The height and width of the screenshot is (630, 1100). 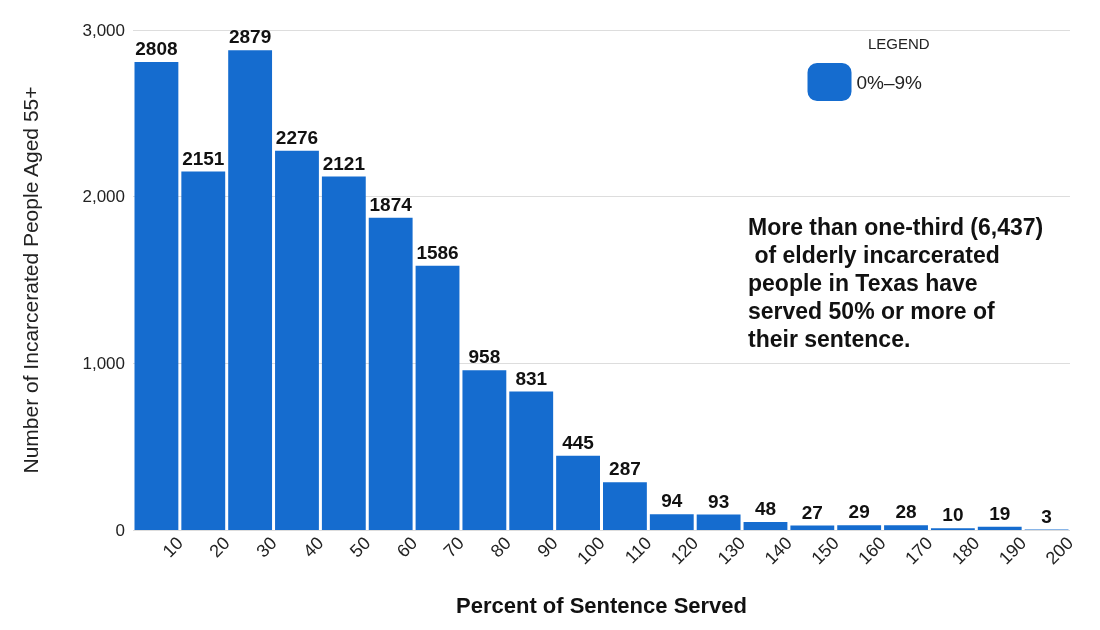 What do you see at coordinates (889, 82) in the screenshot?
I see `legend-label: 0%–9%` at bounding box center [889, 82].